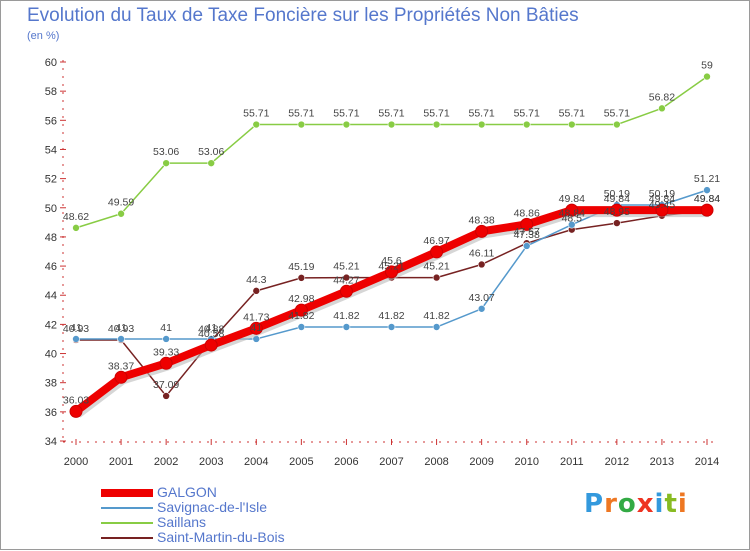 Image resolution: width=750 pixels, height=551 pixels. Describe the element at coordinates (617, 194) in the screenshot. I see `data-label: 50.19` at that location.